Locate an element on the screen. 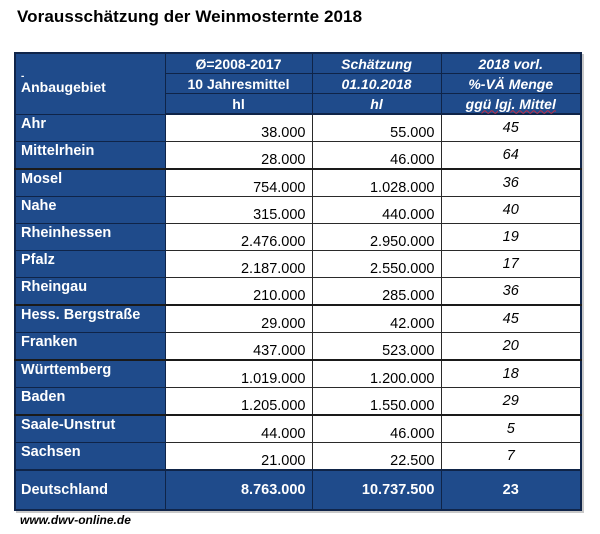 This screenshot has height=534, width=600. table-row: Mittelrhein 28.000 46.000 64 is located at coordinates (298, 155).